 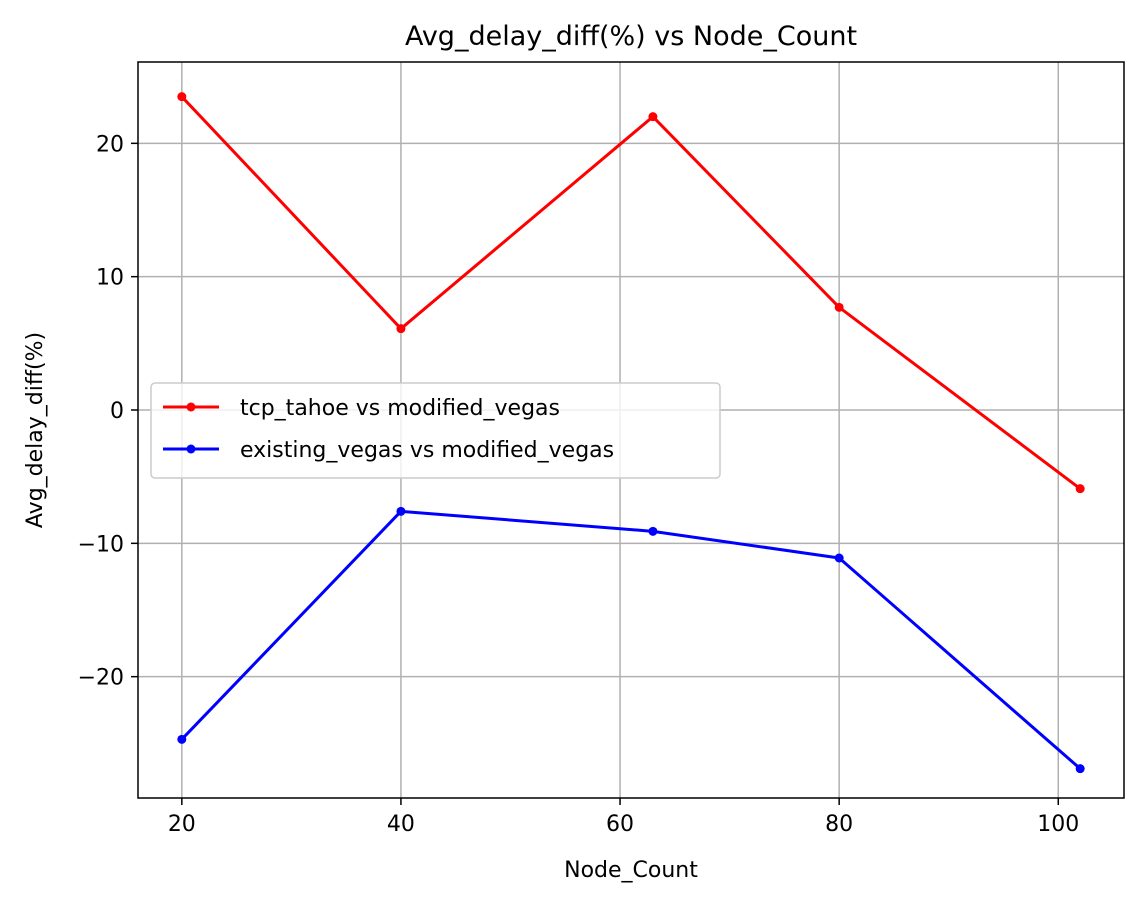 What do you see at coordinates (110, 144) in the screenshot?
I see `y-tick-label: 20` at bounding box center [110, 144].